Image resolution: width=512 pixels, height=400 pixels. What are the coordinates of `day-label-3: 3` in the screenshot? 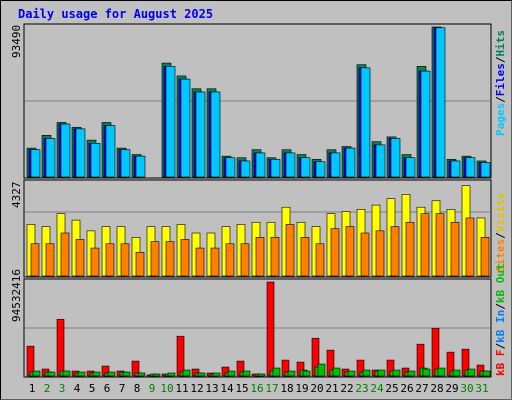 It's located at (62, 388).